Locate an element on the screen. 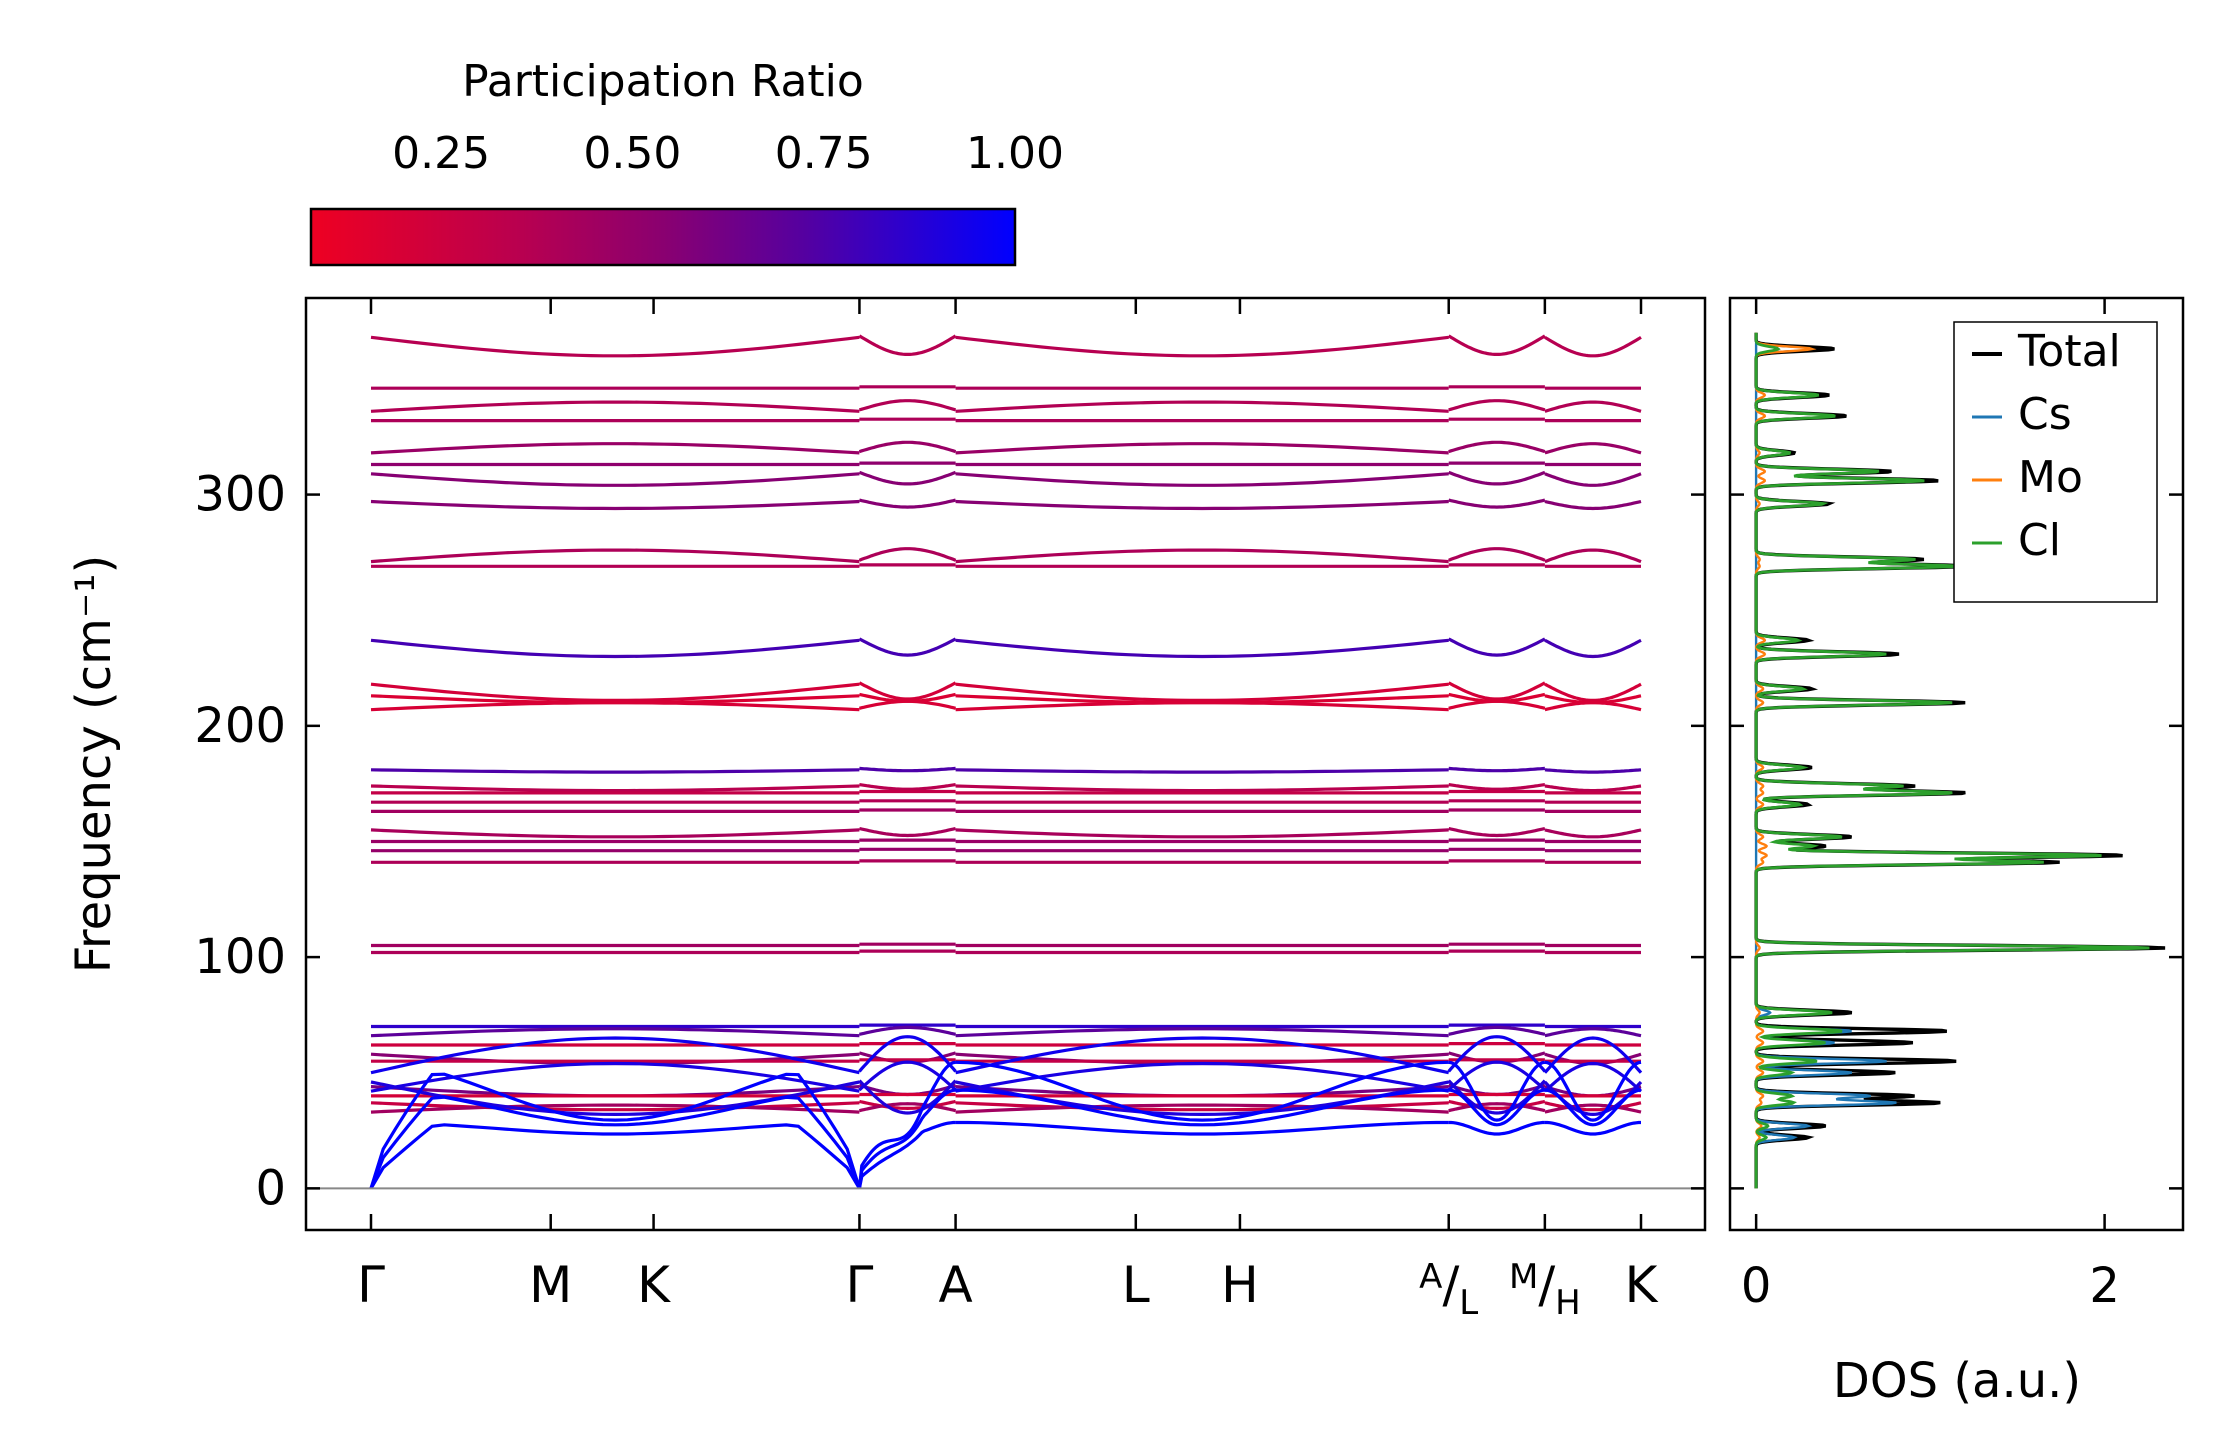 This screenshot has height=1455, width=2222. band-y-tick-label: 100 is located at coordinates (240, 957).